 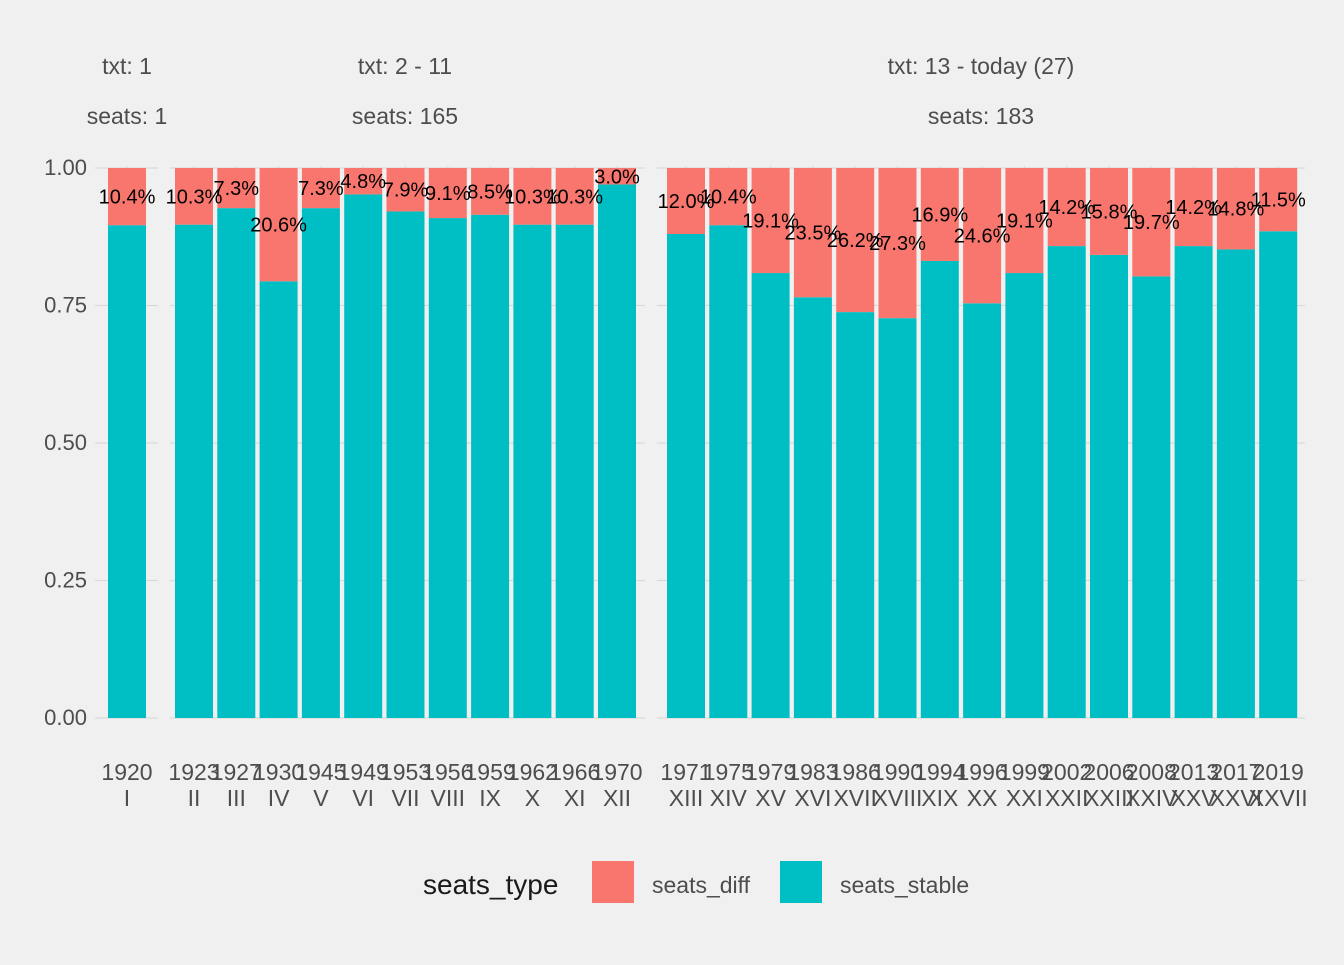 What do you see at coordinates (812, 772) in the screenshot?
I see `x-tick-label-year: 1983` at bounding box center [812, 772].